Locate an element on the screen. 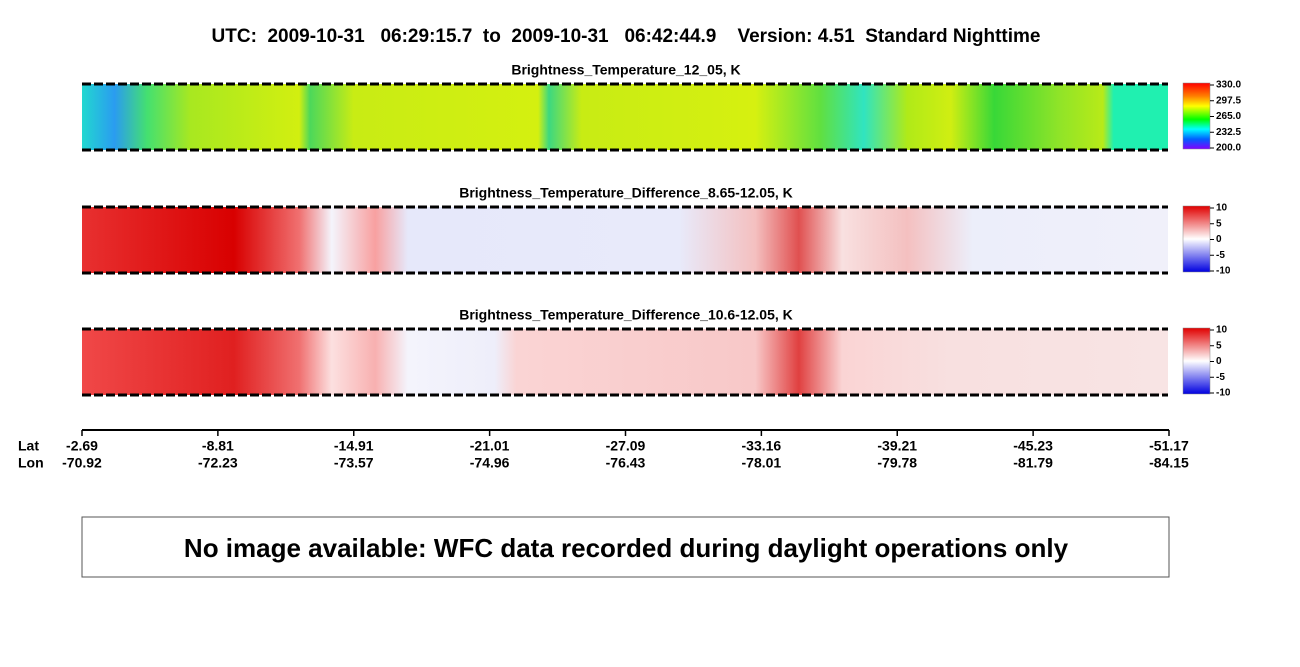  lon-tick-label: -84.15 is located at coordinates (1169, 463).